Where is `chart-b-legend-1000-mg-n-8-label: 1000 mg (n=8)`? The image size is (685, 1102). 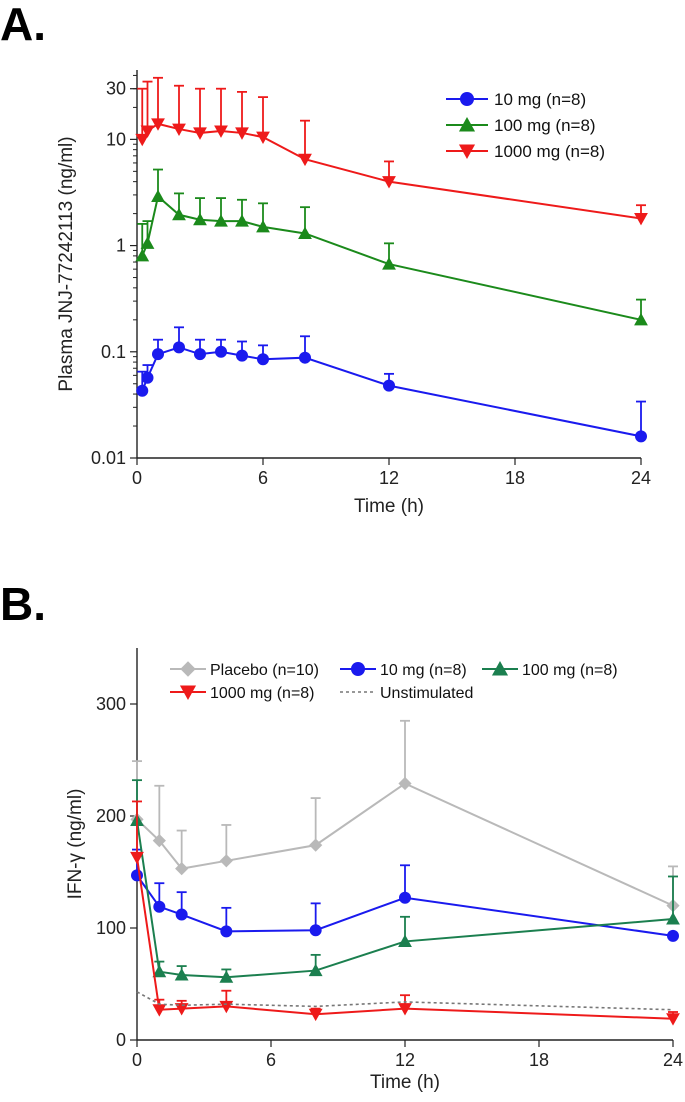 chart-b-legend-1000-mg-n-8-label: 1000 mg (n=8) is located at coordinates (262, 693).